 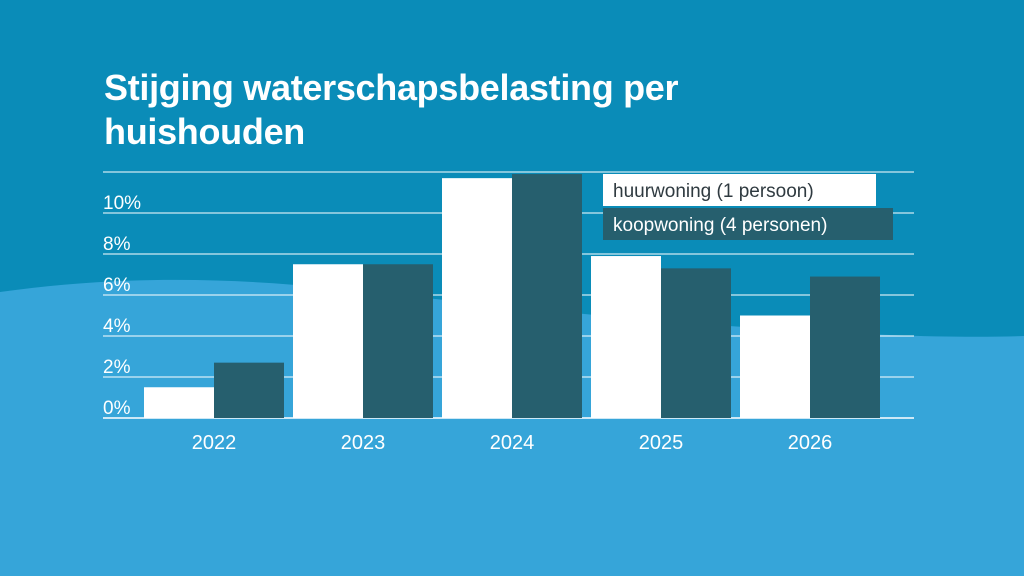 What do you see at coordinates (661, 443) in the screenshot?
I see `x-tick-label: 2025` at bounding box center [661, 443].